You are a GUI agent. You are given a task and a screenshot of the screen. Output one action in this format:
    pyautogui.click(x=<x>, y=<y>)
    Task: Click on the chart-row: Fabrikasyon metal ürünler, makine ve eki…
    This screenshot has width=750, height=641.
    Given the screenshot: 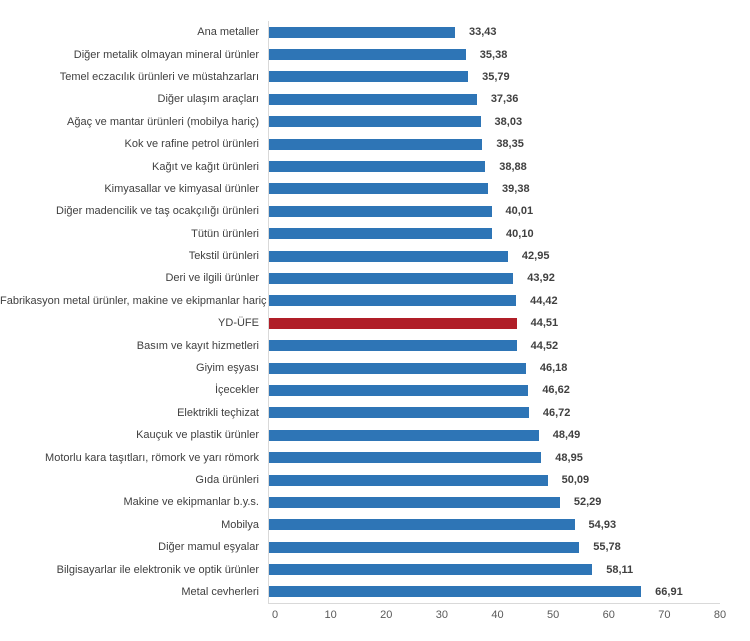 What is the action you would take?
    pyautogui.click(x=375, y=301)
    